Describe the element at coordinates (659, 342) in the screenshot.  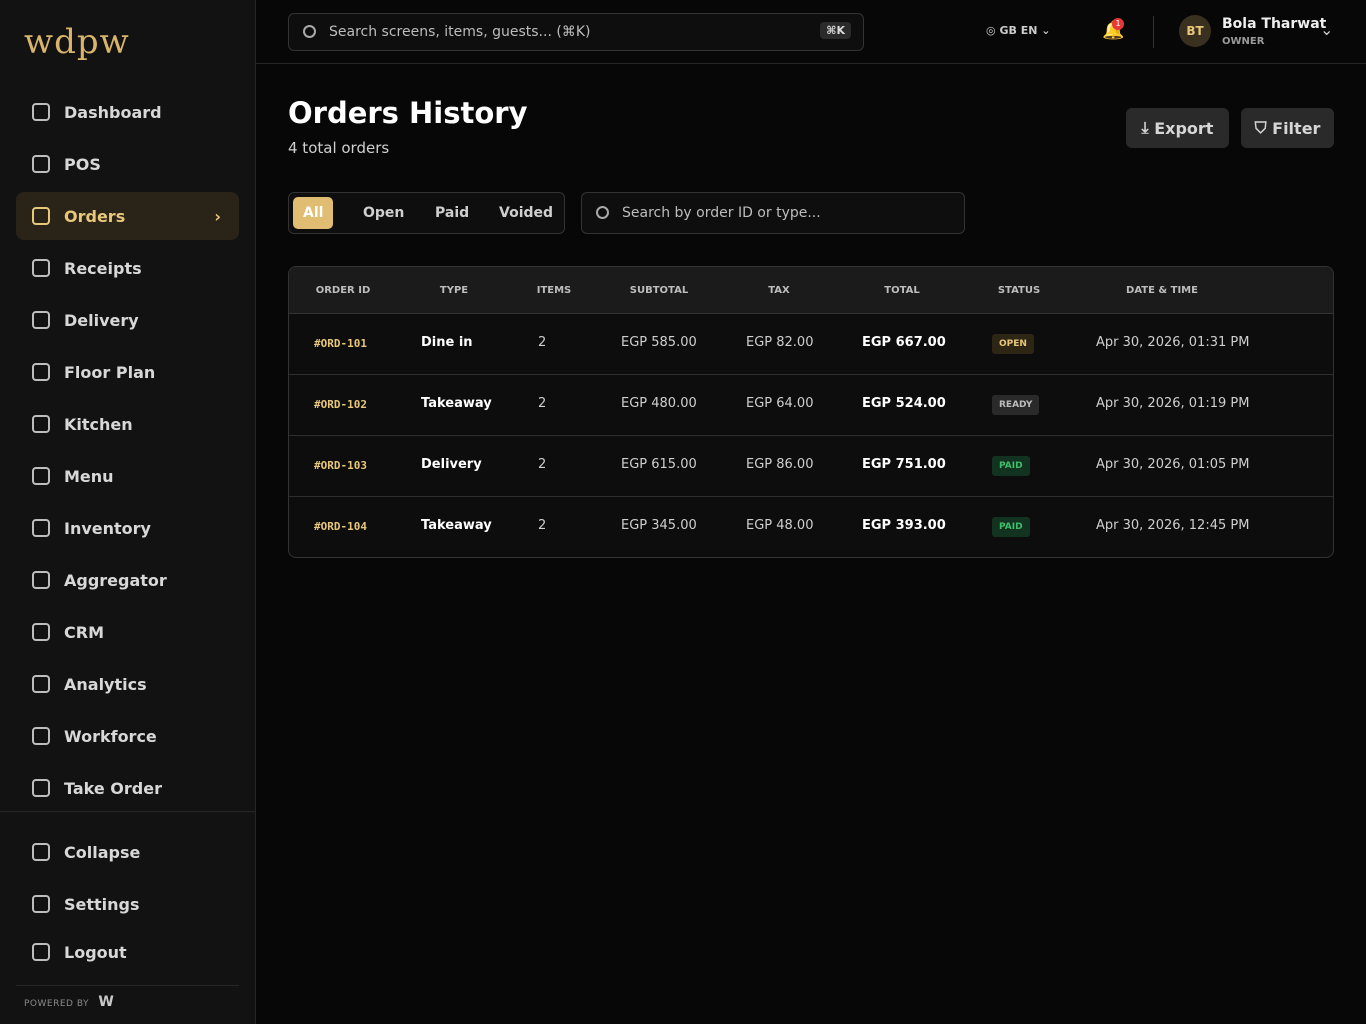
I see `subtotal: EGP 585.00` at that location.